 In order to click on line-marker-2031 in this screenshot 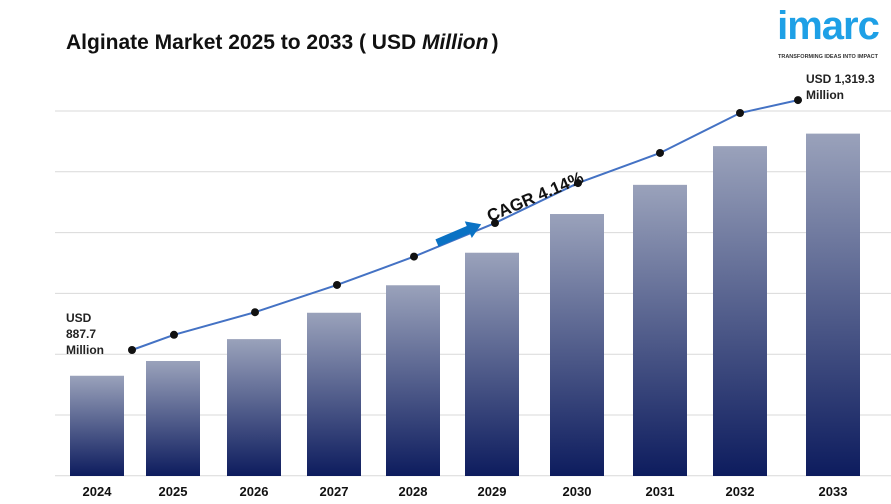, I will do `click(660, 152)`.